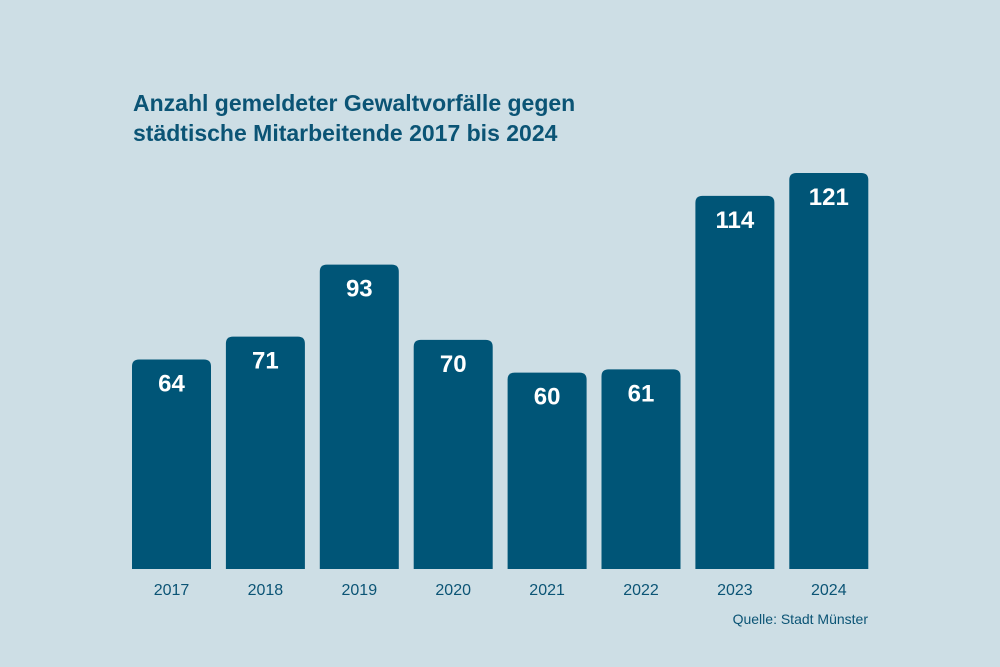  I want to click on bar-value-label-2020: 70, so click(453, 364).